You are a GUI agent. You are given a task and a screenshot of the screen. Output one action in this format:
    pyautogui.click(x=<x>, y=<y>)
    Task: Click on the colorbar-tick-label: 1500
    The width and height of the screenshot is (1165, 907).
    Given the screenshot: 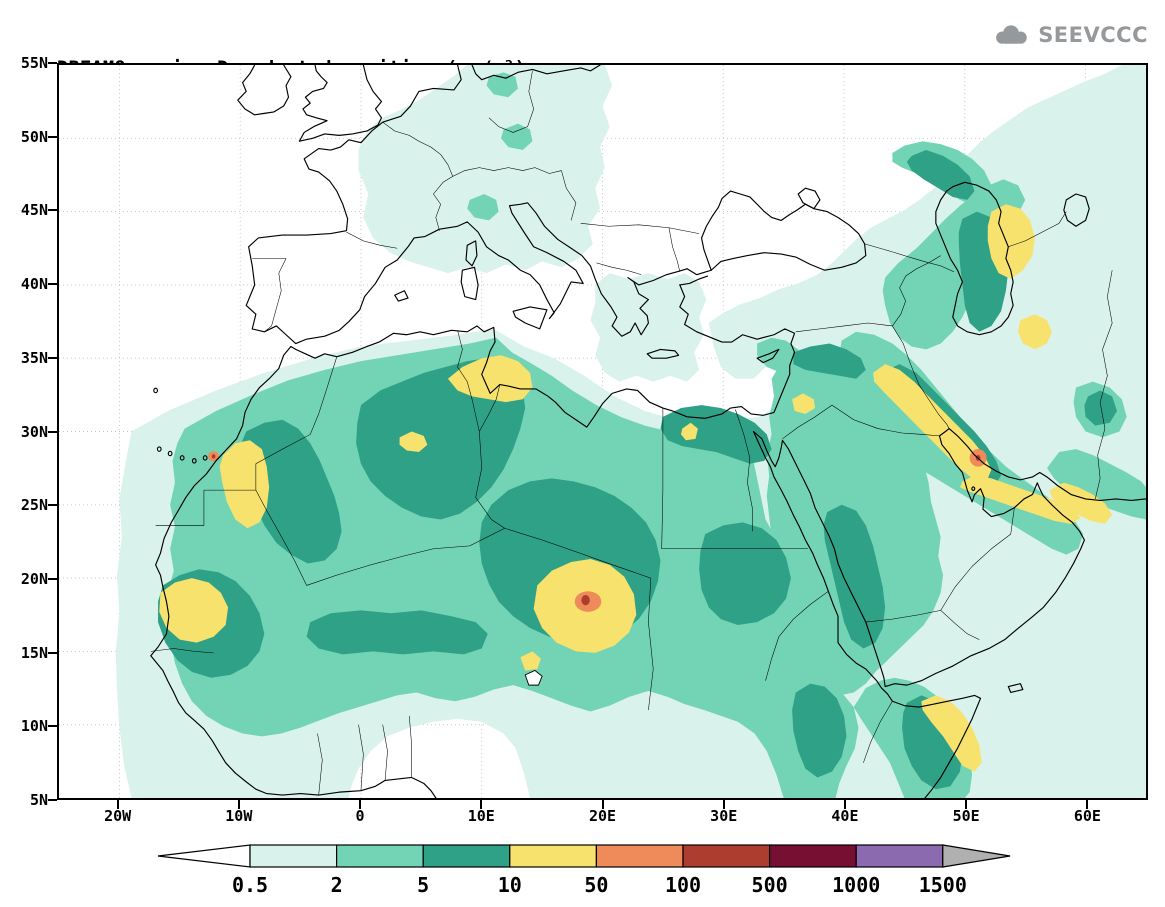 What is the action you would take?
    pyautogui.click(x=943, y=885)
    